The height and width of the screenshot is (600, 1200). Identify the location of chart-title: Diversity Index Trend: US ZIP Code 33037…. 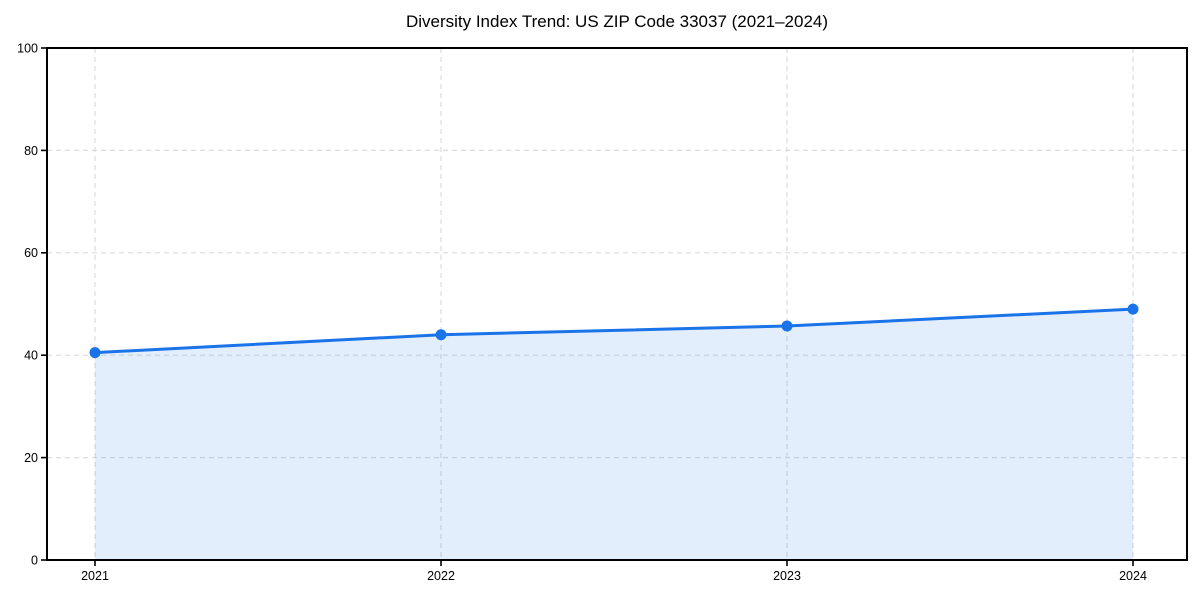
(617, 21).